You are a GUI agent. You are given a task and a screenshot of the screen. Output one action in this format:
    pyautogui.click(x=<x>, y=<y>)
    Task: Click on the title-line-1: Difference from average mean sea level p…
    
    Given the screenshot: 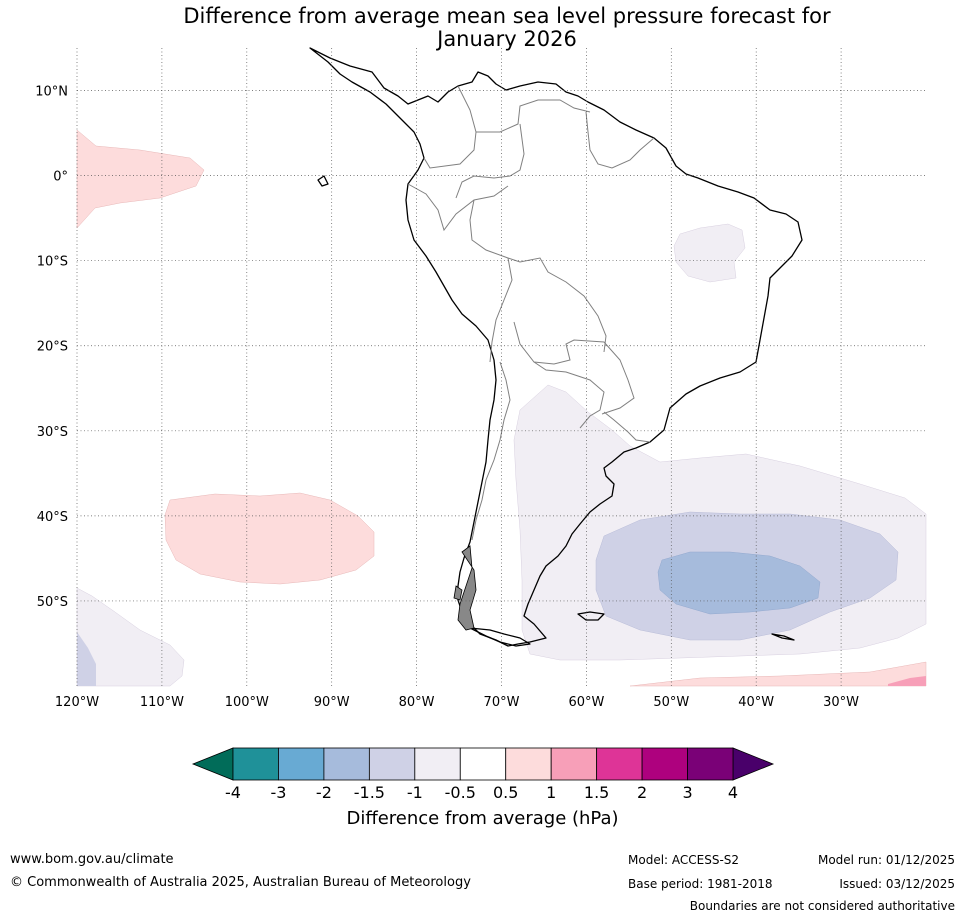 What is the action you would take?
    pyautogui.click(x=507, y=16)
    